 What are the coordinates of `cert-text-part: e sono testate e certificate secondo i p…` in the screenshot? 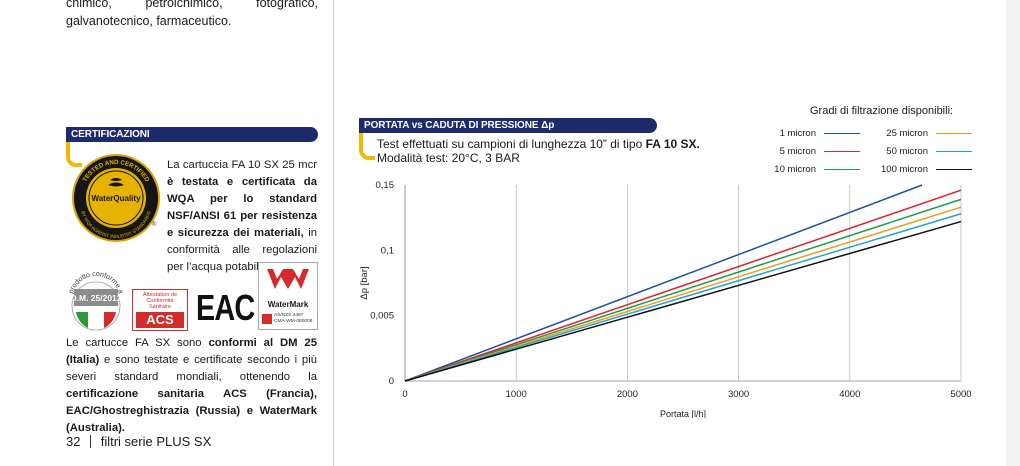 It's located at (191, 368).